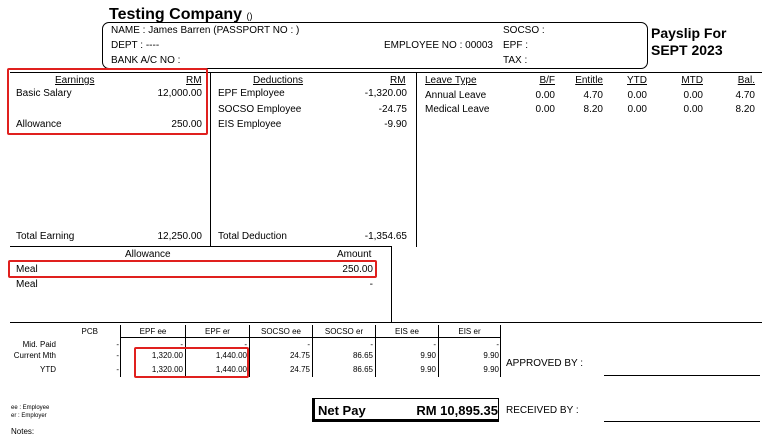 The image size is (768, 448). I want to click on bank-account: BANK A/C NO :, so click(146, 60).